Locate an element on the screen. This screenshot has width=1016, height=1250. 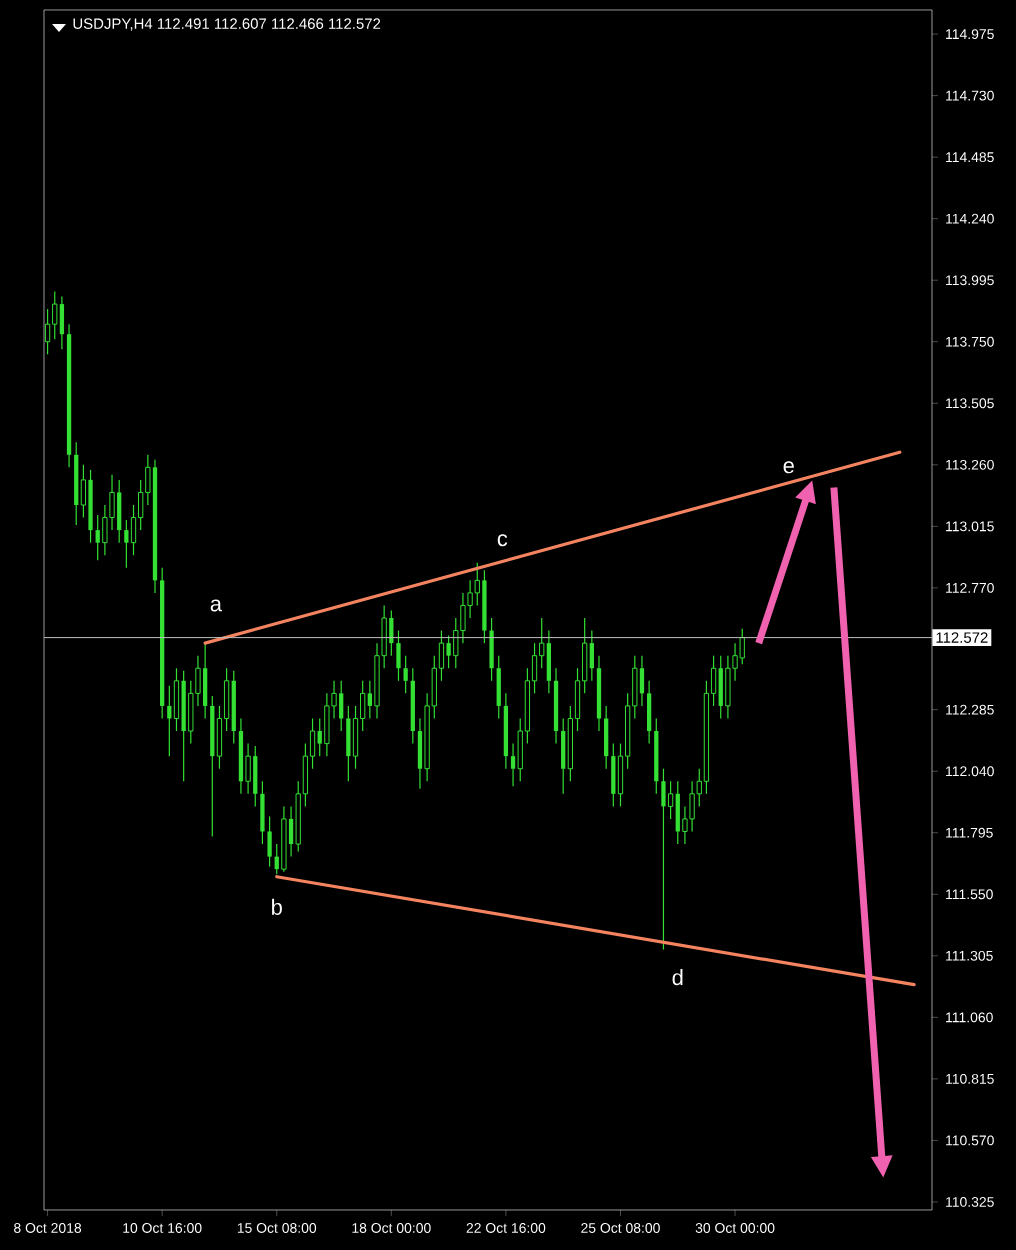
annotation: a is located at coordinates (216, 605).